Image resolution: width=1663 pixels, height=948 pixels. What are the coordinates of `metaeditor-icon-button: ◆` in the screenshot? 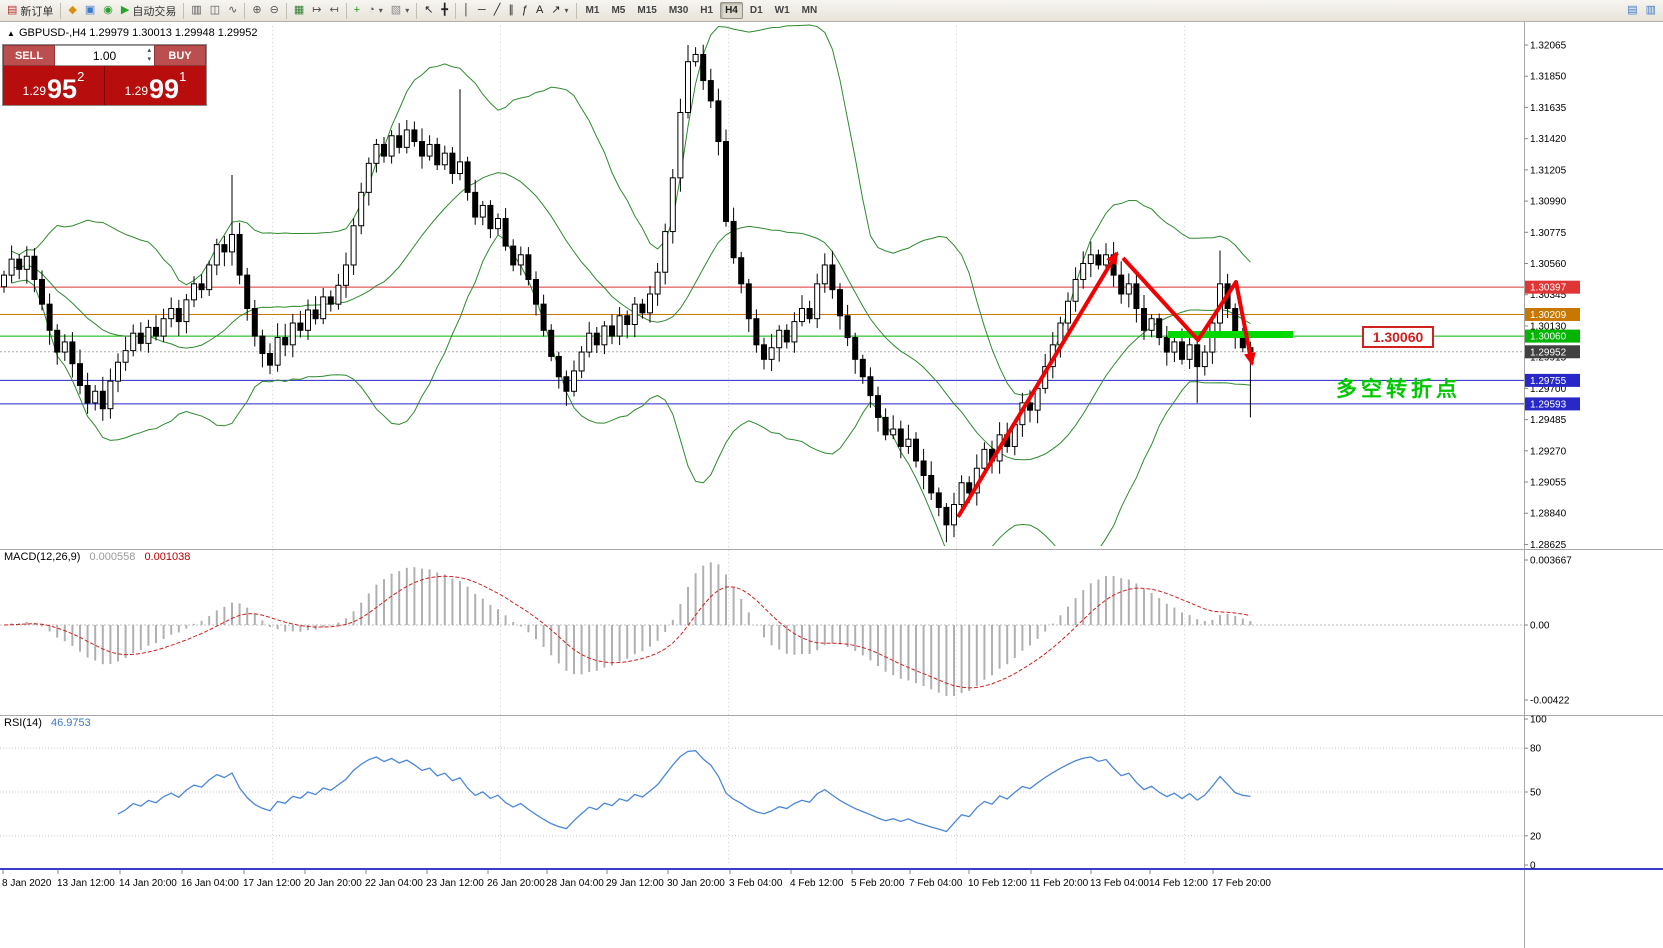 It's located at (72, 11).